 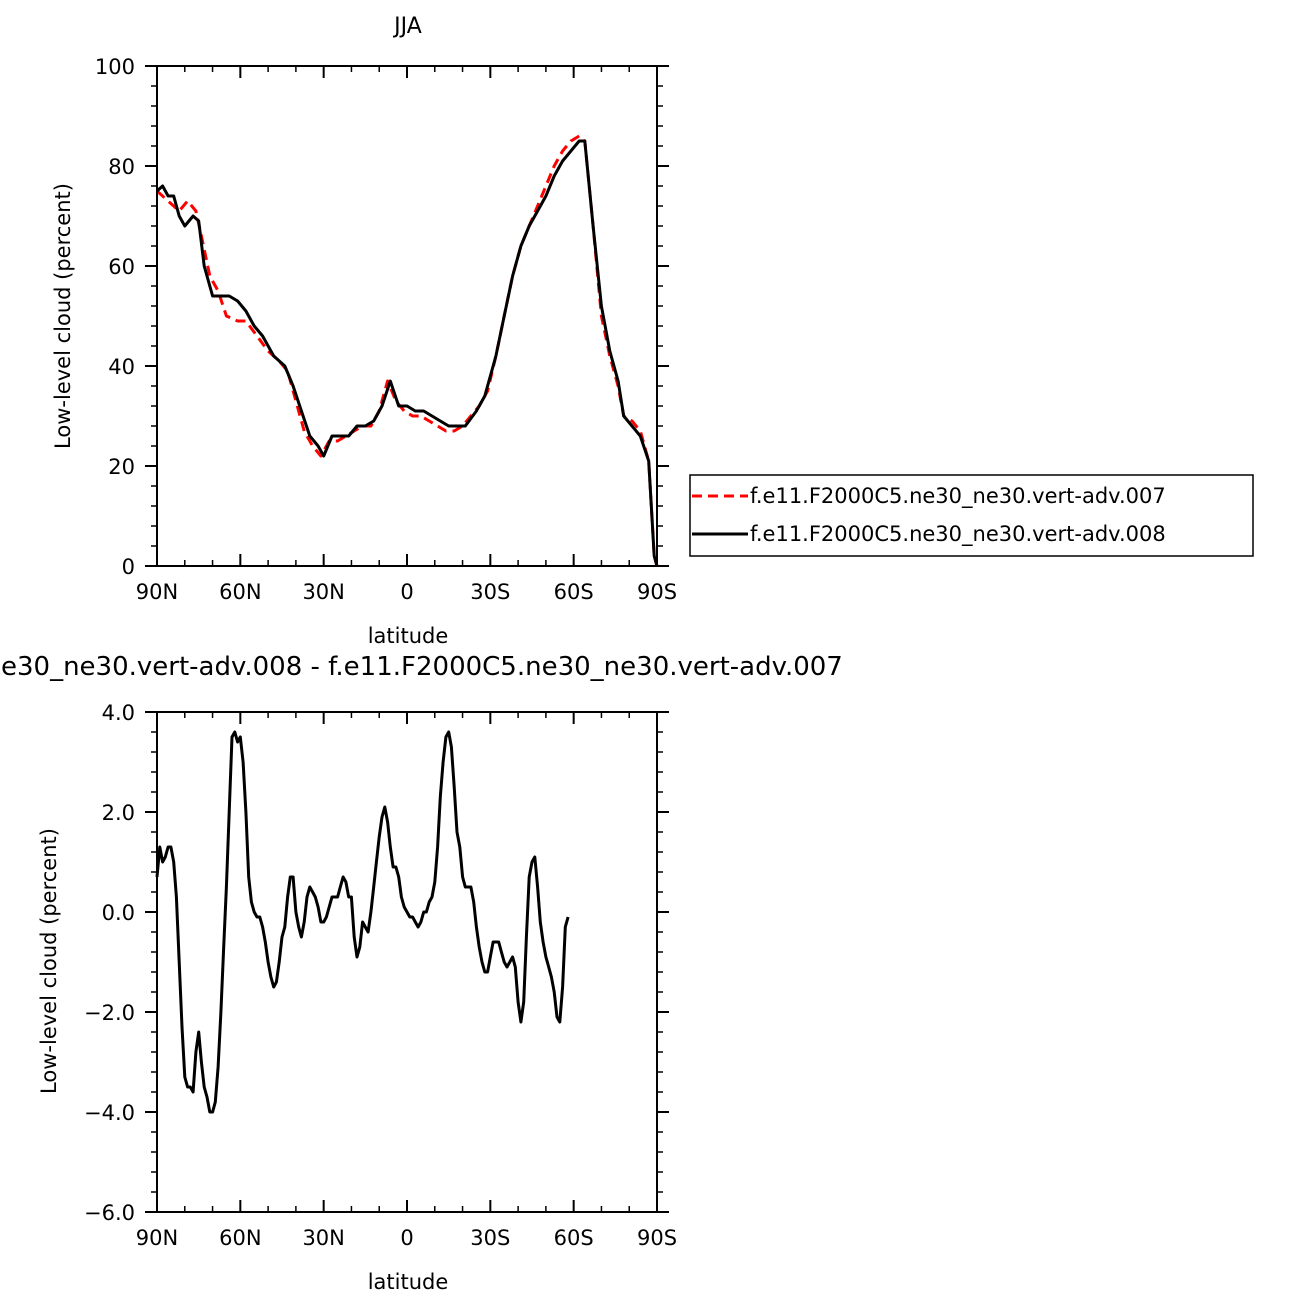 I want to click on y-tick-label: 60, so click(x=121, y=267).